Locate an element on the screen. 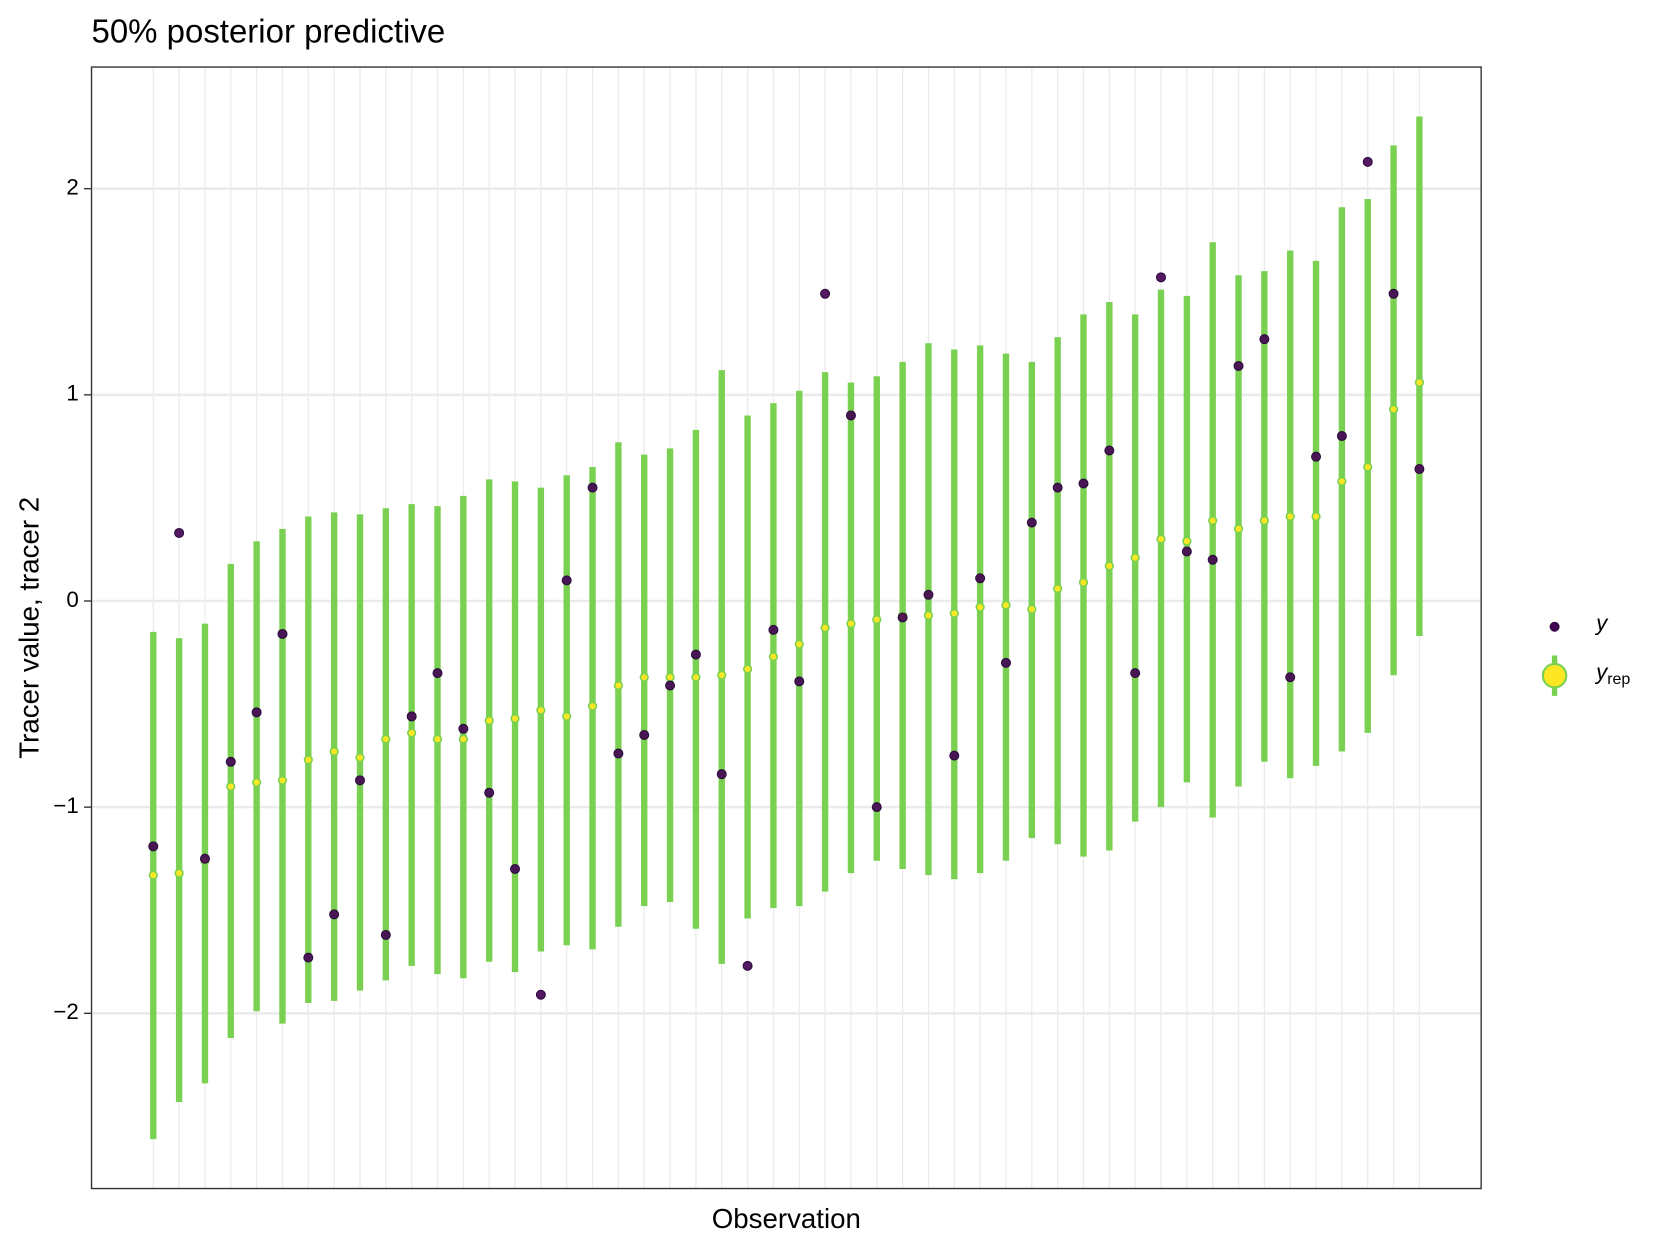 This screenshot has height=1251, width=1661. y-axis-label: Tracer value, tracer 2 is located at coordinates (28, 628).